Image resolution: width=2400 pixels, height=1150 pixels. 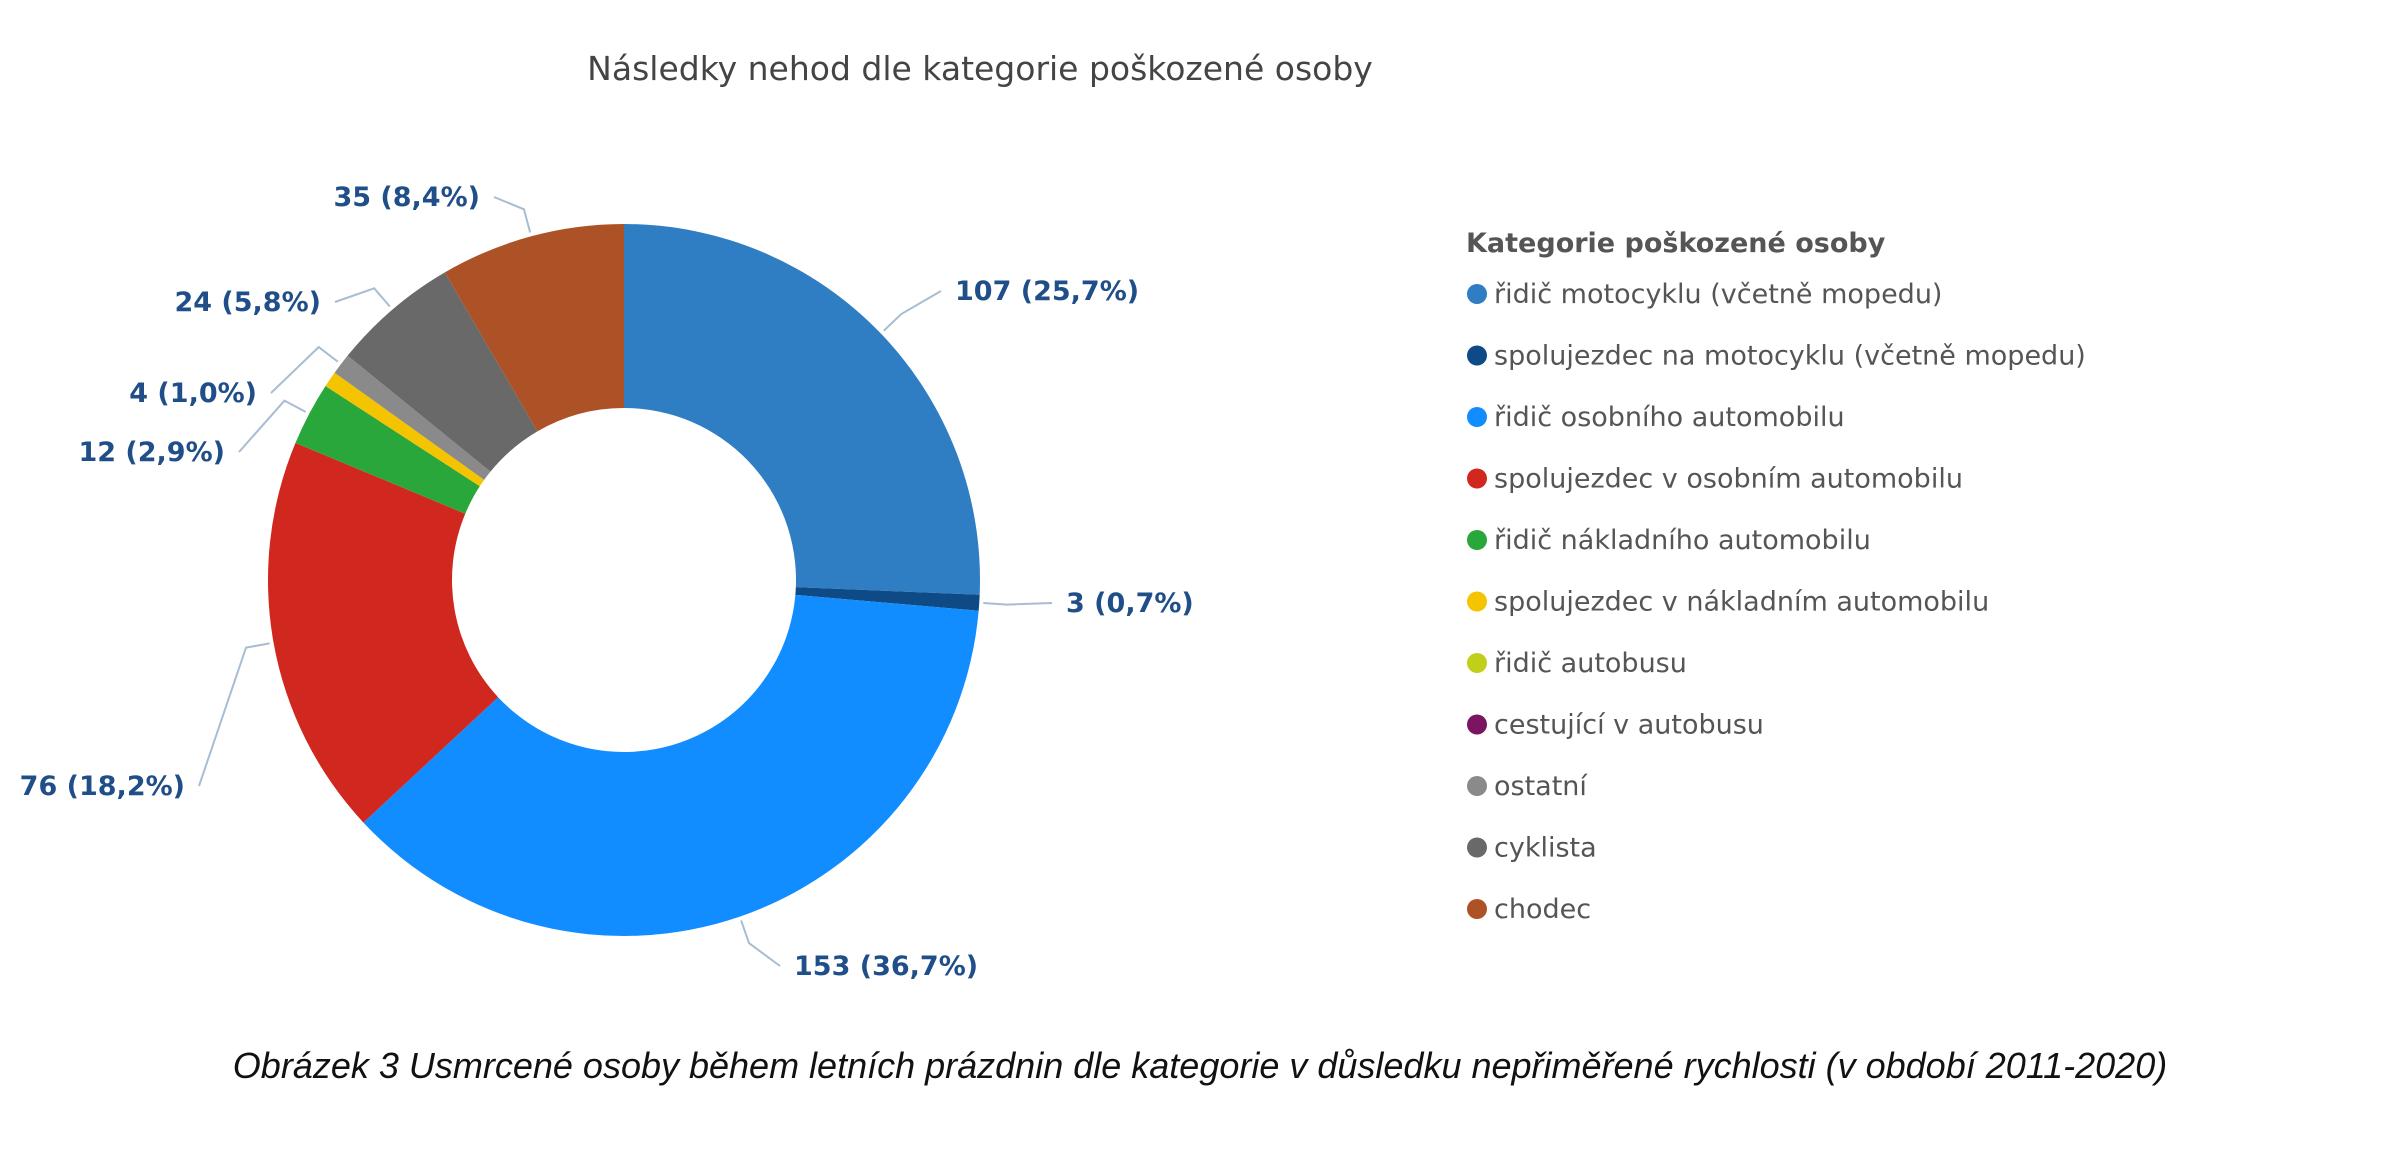 I want to click on leader-line-ostatni, so click(x=304, y=369).